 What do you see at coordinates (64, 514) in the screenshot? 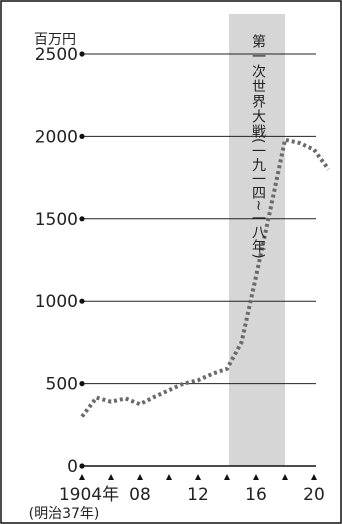
I see `x-sublabel: (明治37年)` at bounding box center [64, 514].